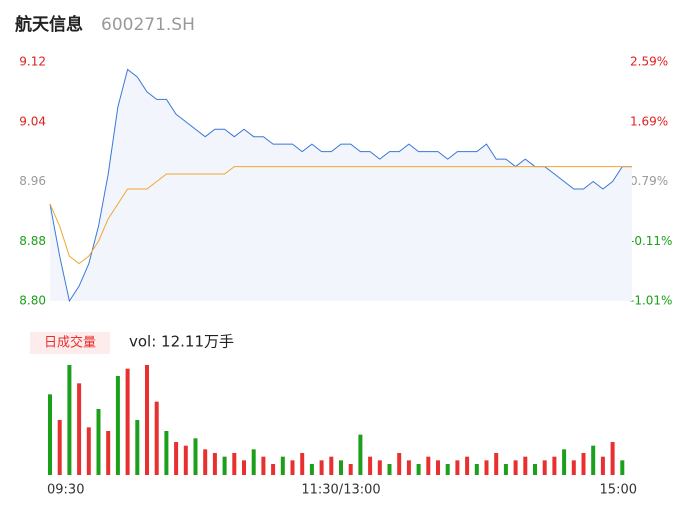 The height and width of the screenshot is (524, 686). Describe the element at coordinates (32, 301) in the screenshot. I see `y-tick-label: 8.80` at that location.